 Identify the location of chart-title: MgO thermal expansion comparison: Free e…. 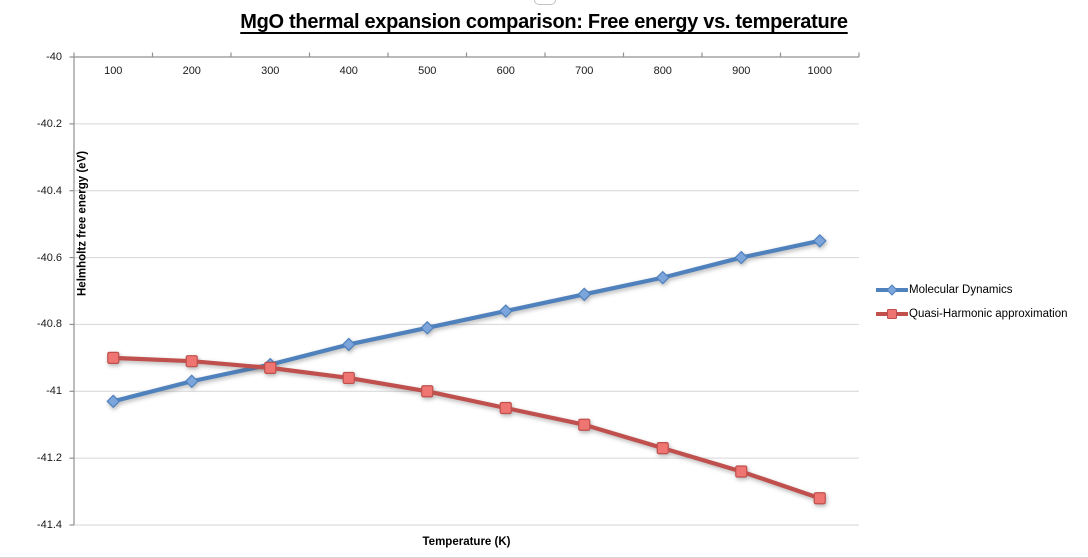
(544, 22).